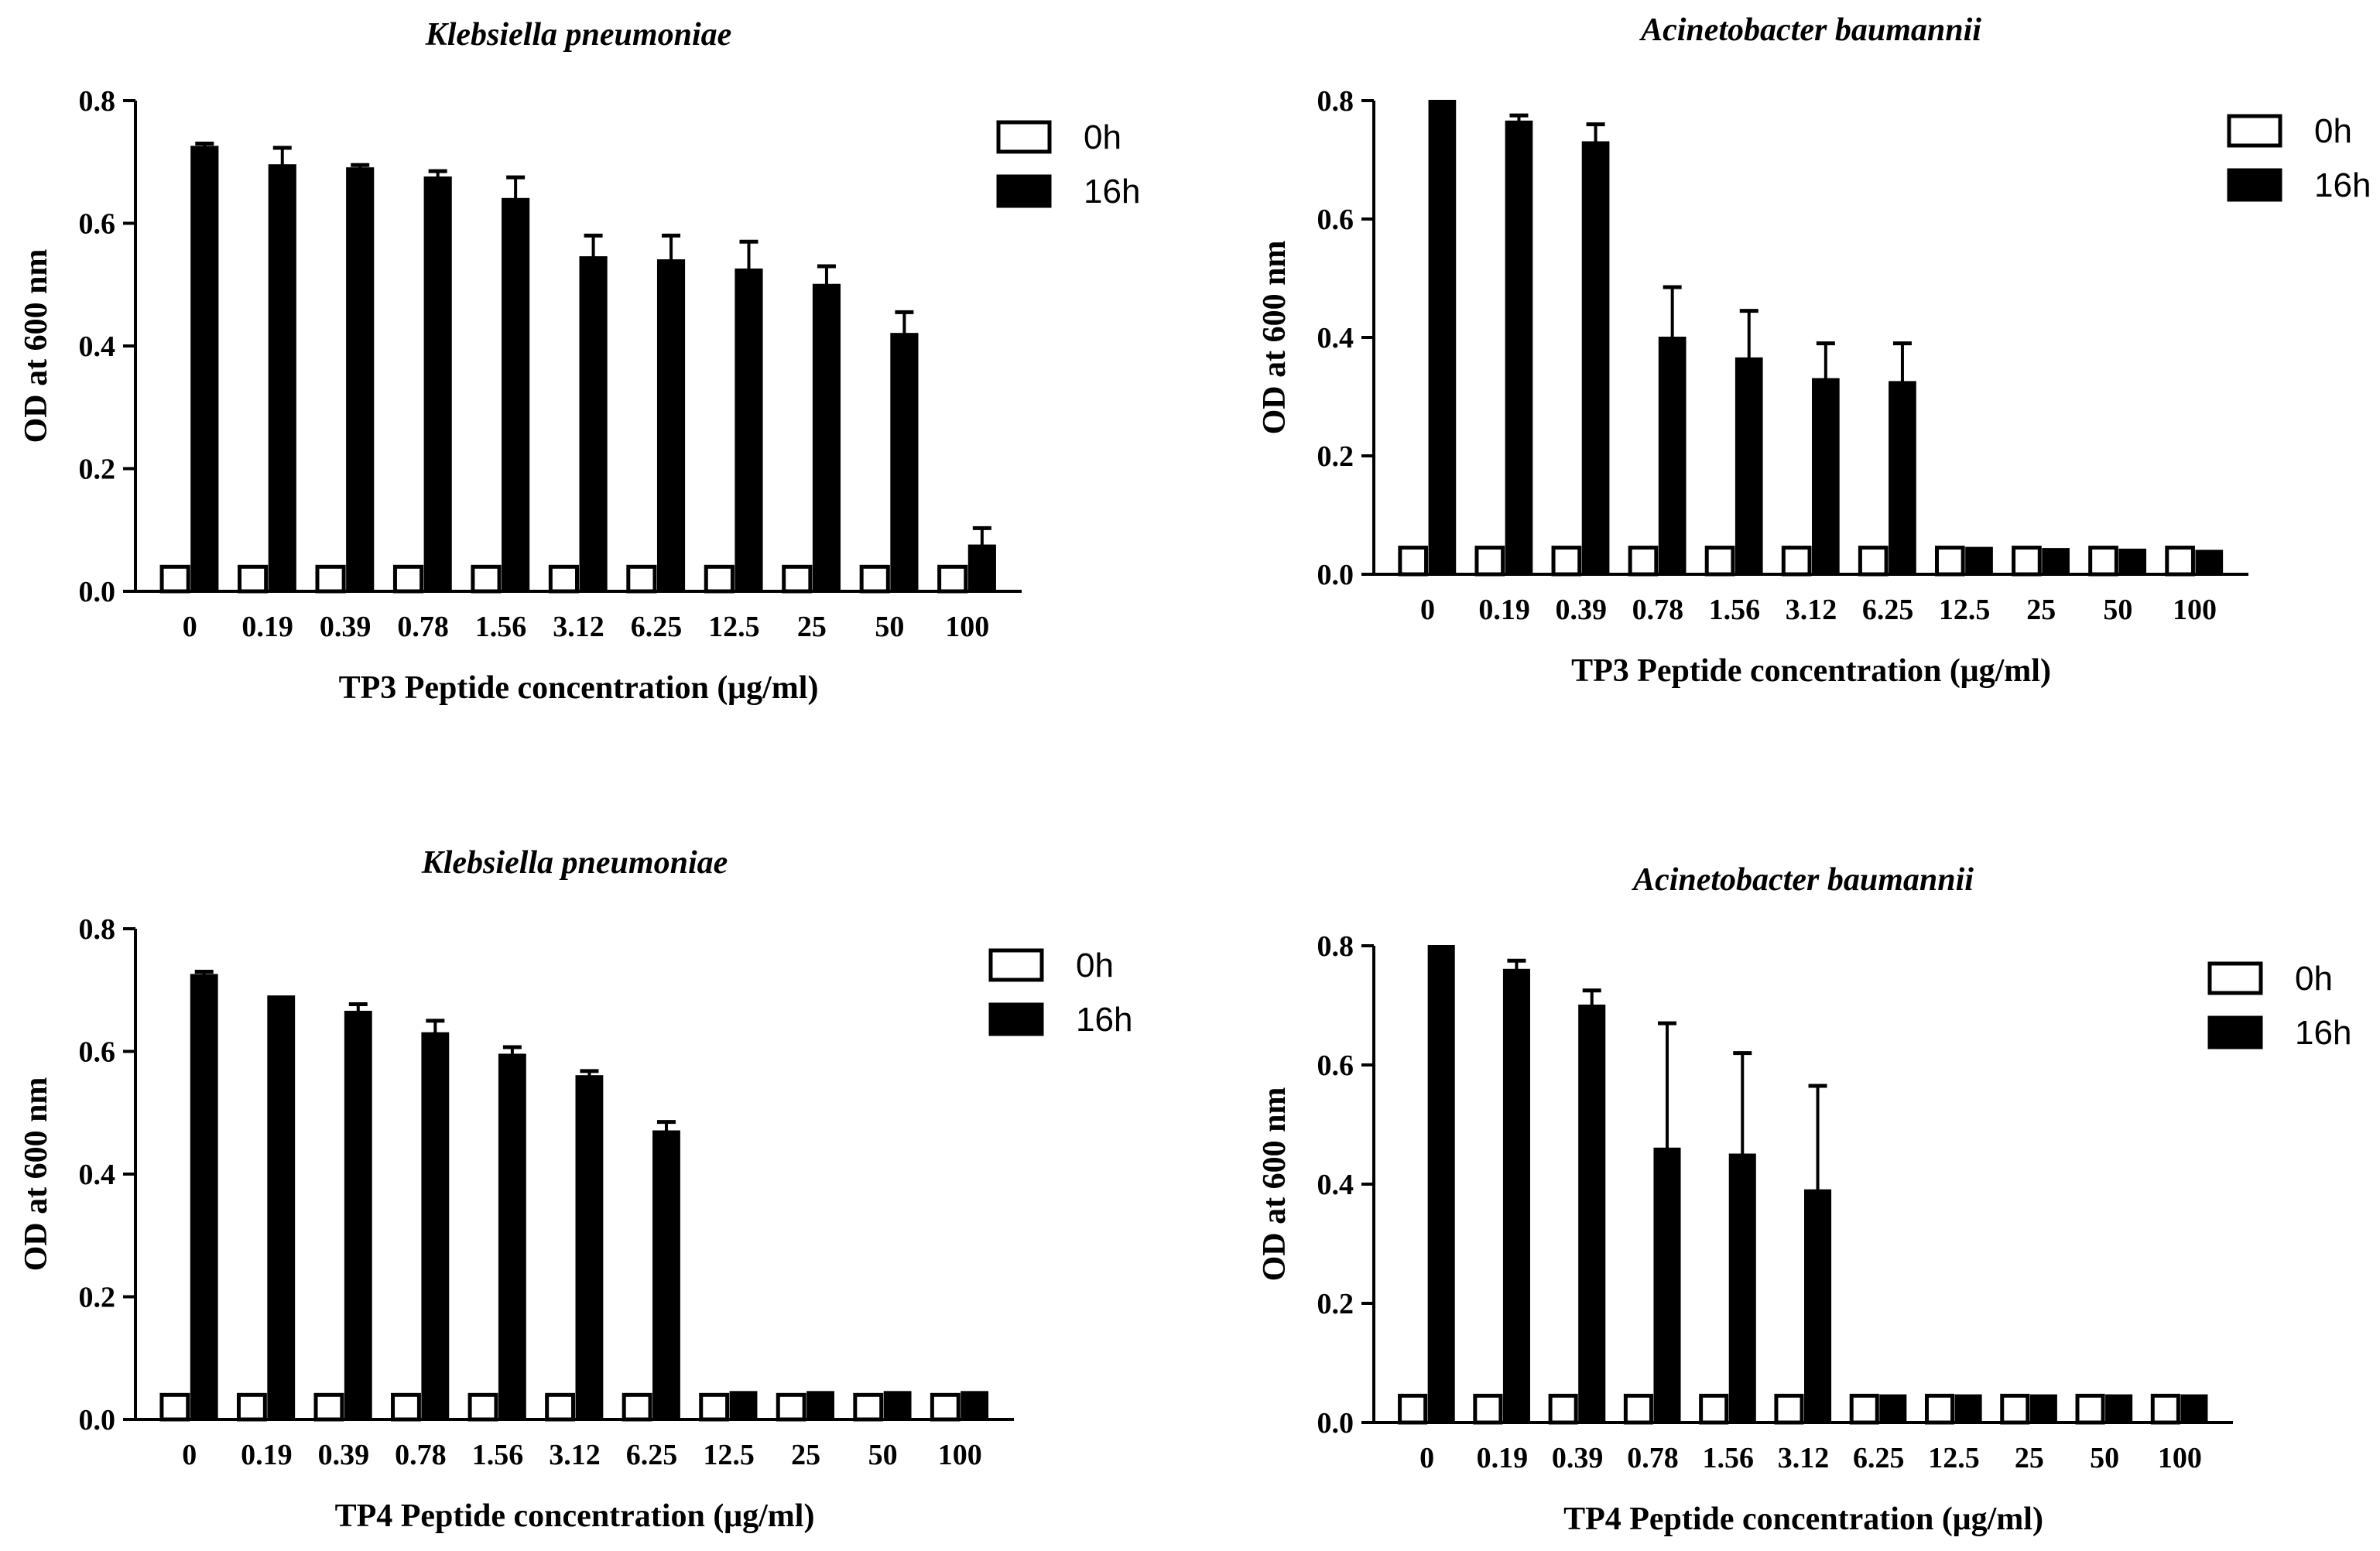 This screenshot has height=1551, width=2380. Describe the element at coordinates (2195, 610) in the screenshot. I see `x-tick-label: 100` at that location.